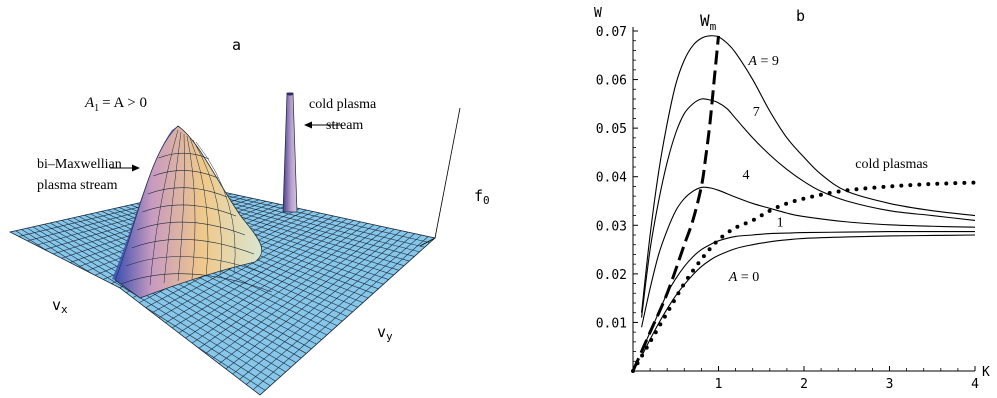  What do you see at coordinates (891, 164) in the screenshot?
I see `series-label: cold plasmas` at bounding box center [891, 164].